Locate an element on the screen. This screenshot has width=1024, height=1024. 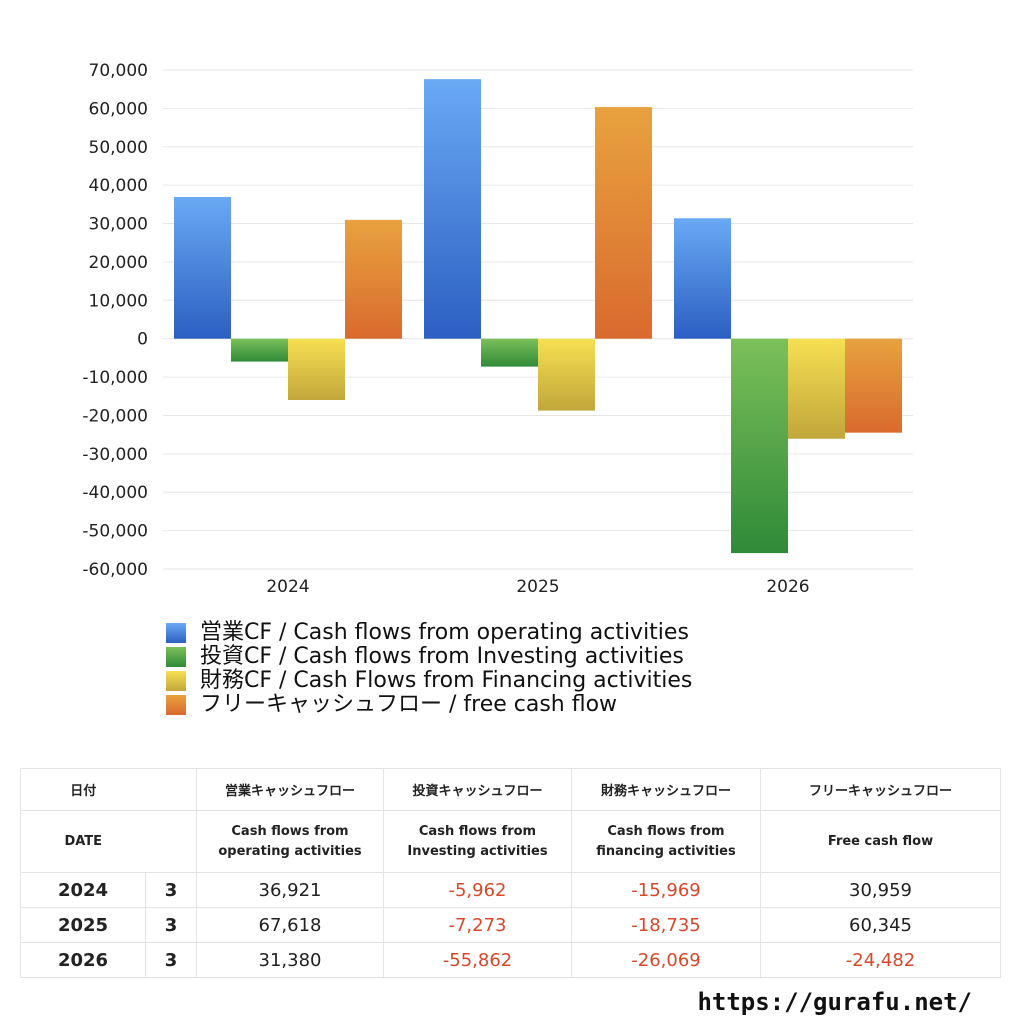
y-tick-label: -10,000 is located at coordinates (115, 378).